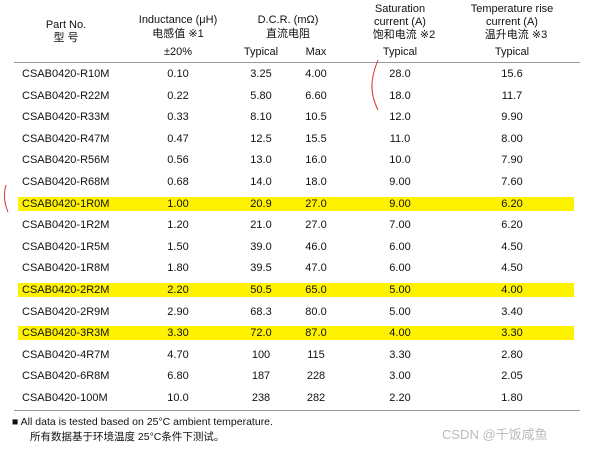  What do you see at coordinates (178, 376) in the screenshot?
I see `table-cell: 6.80` at bounding box center [178, 376].